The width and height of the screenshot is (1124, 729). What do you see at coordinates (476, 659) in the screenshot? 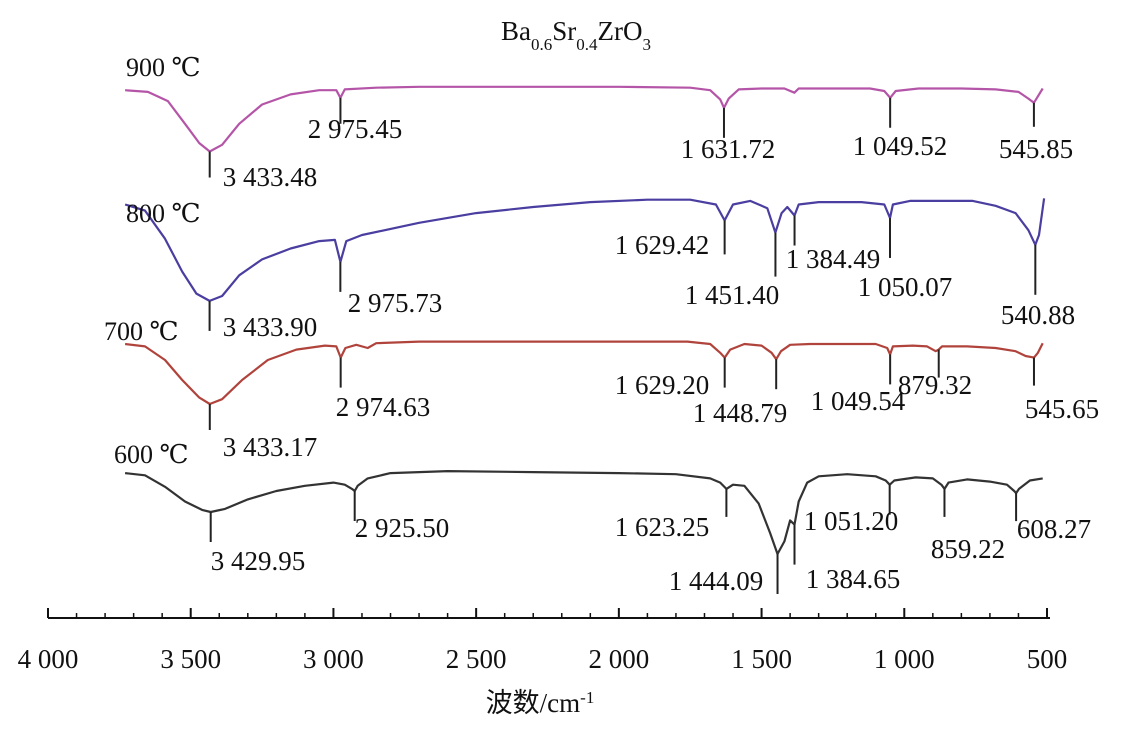
I see `x-tick-label: 2 500` at bounding box center [476, 659].